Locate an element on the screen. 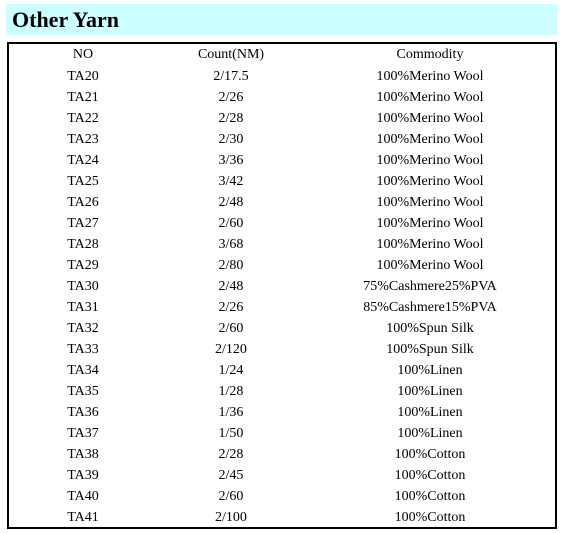  table-row: TA33 2/120 100%Spun Silk is located at coordinates (282, 349).